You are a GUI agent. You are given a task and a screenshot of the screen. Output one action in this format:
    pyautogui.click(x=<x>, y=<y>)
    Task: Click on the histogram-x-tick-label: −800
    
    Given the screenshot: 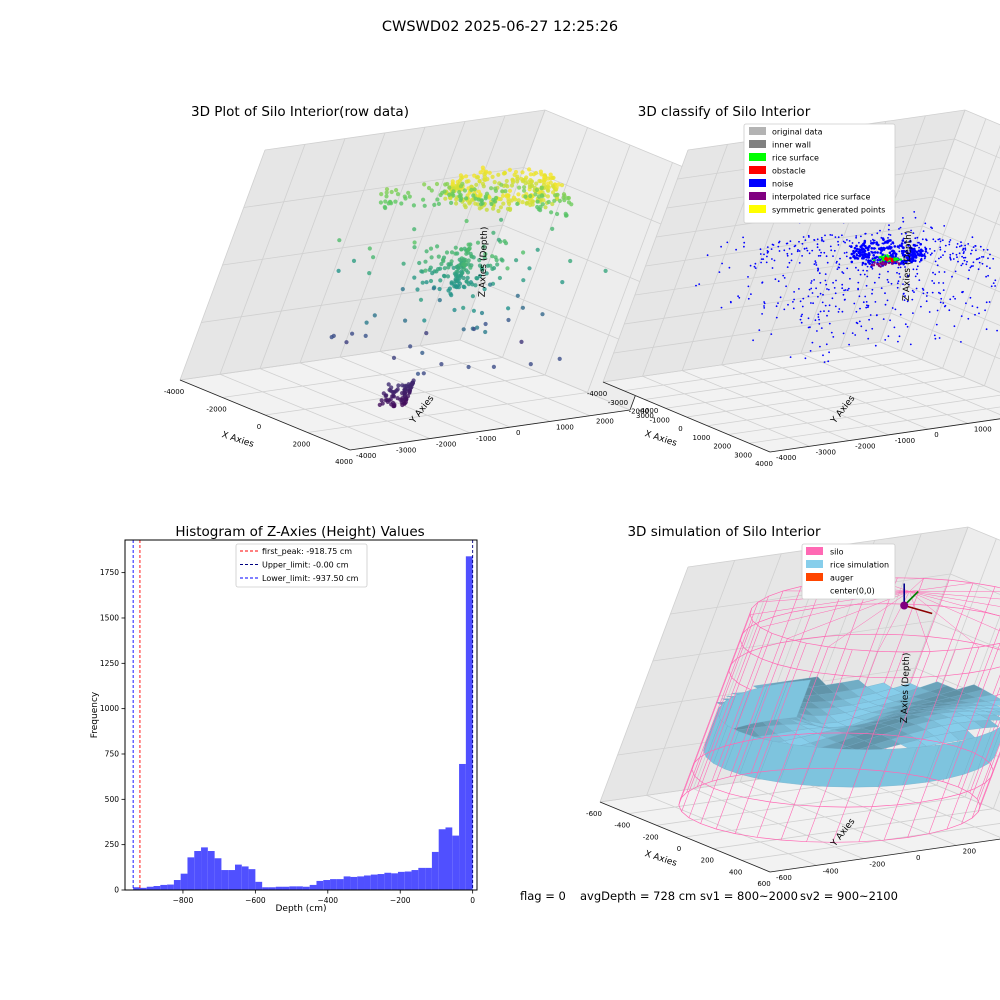 What is the action you would take?
    pyautogui.click(x=183, y=900)
    